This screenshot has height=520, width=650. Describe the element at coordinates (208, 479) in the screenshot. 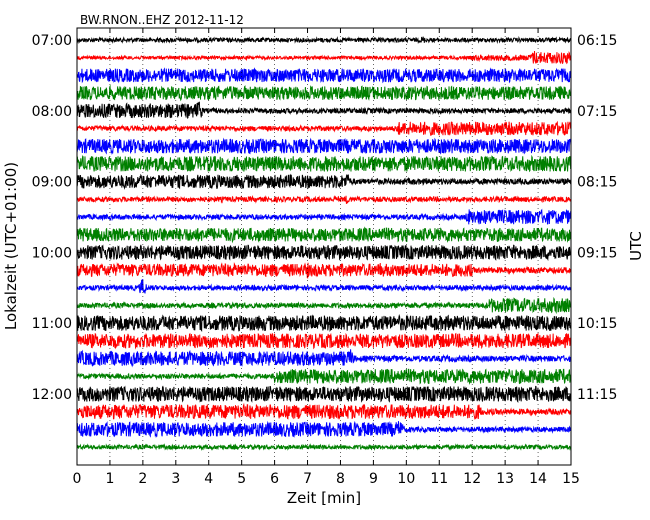

I see `x-tick-label-4: 4` at that location.